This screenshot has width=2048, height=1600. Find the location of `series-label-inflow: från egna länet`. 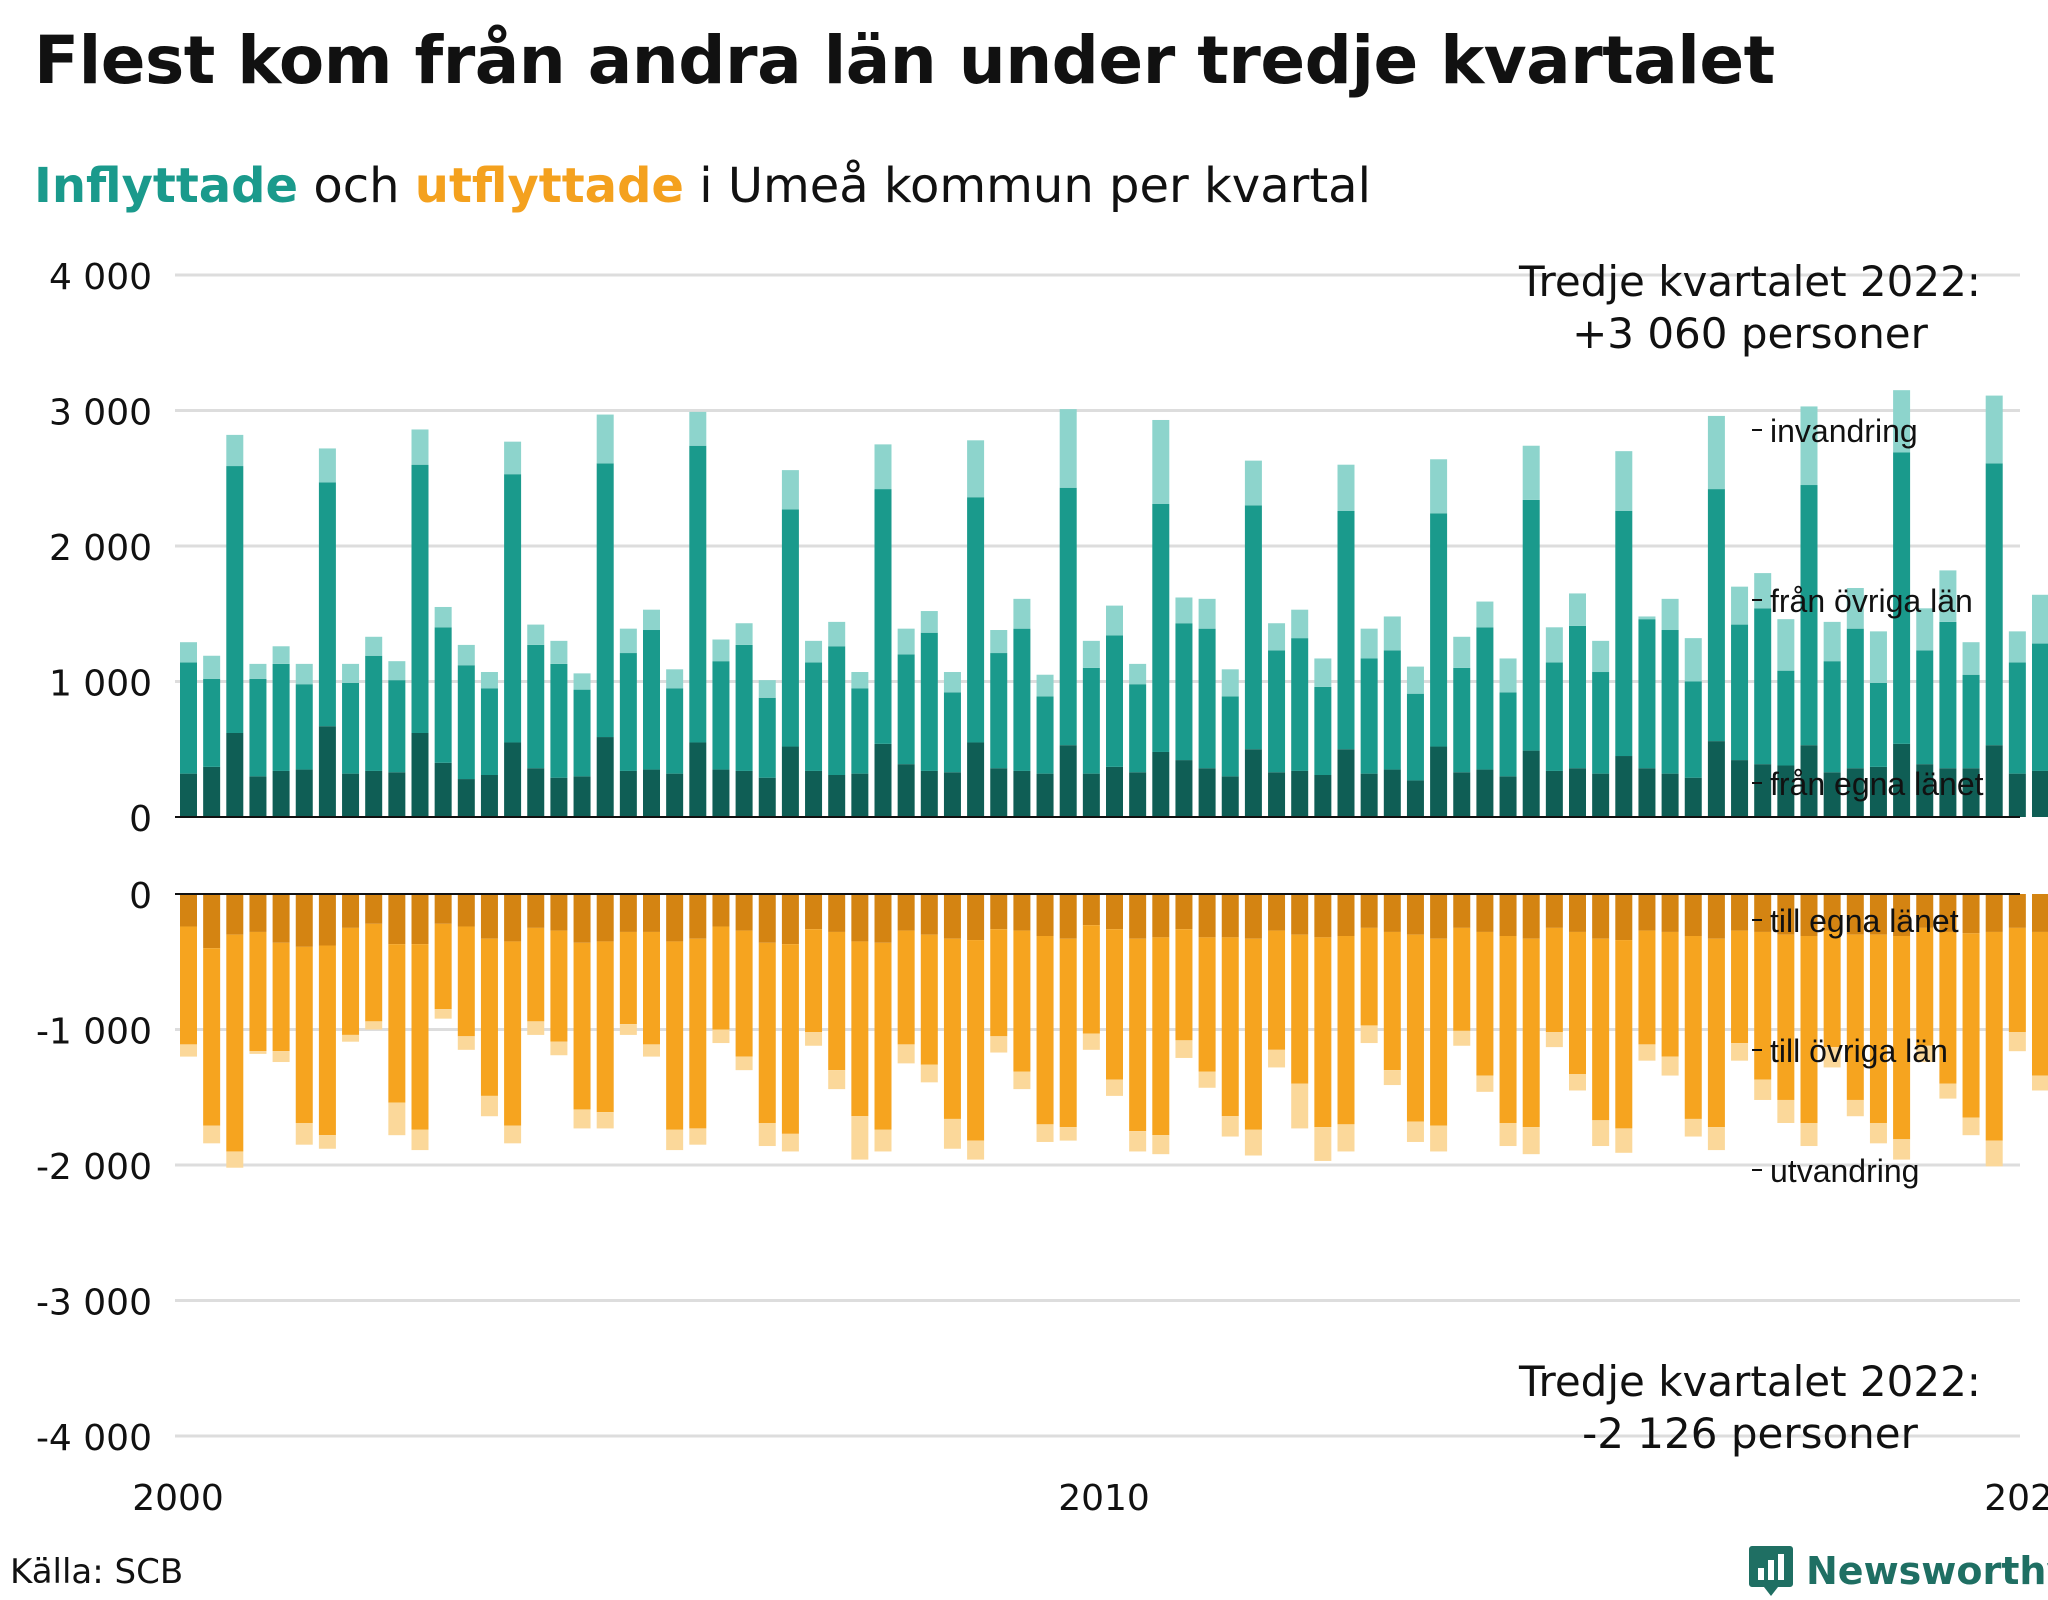

series-label-inflow: från egna länet is located at coordinates (1877, 784).